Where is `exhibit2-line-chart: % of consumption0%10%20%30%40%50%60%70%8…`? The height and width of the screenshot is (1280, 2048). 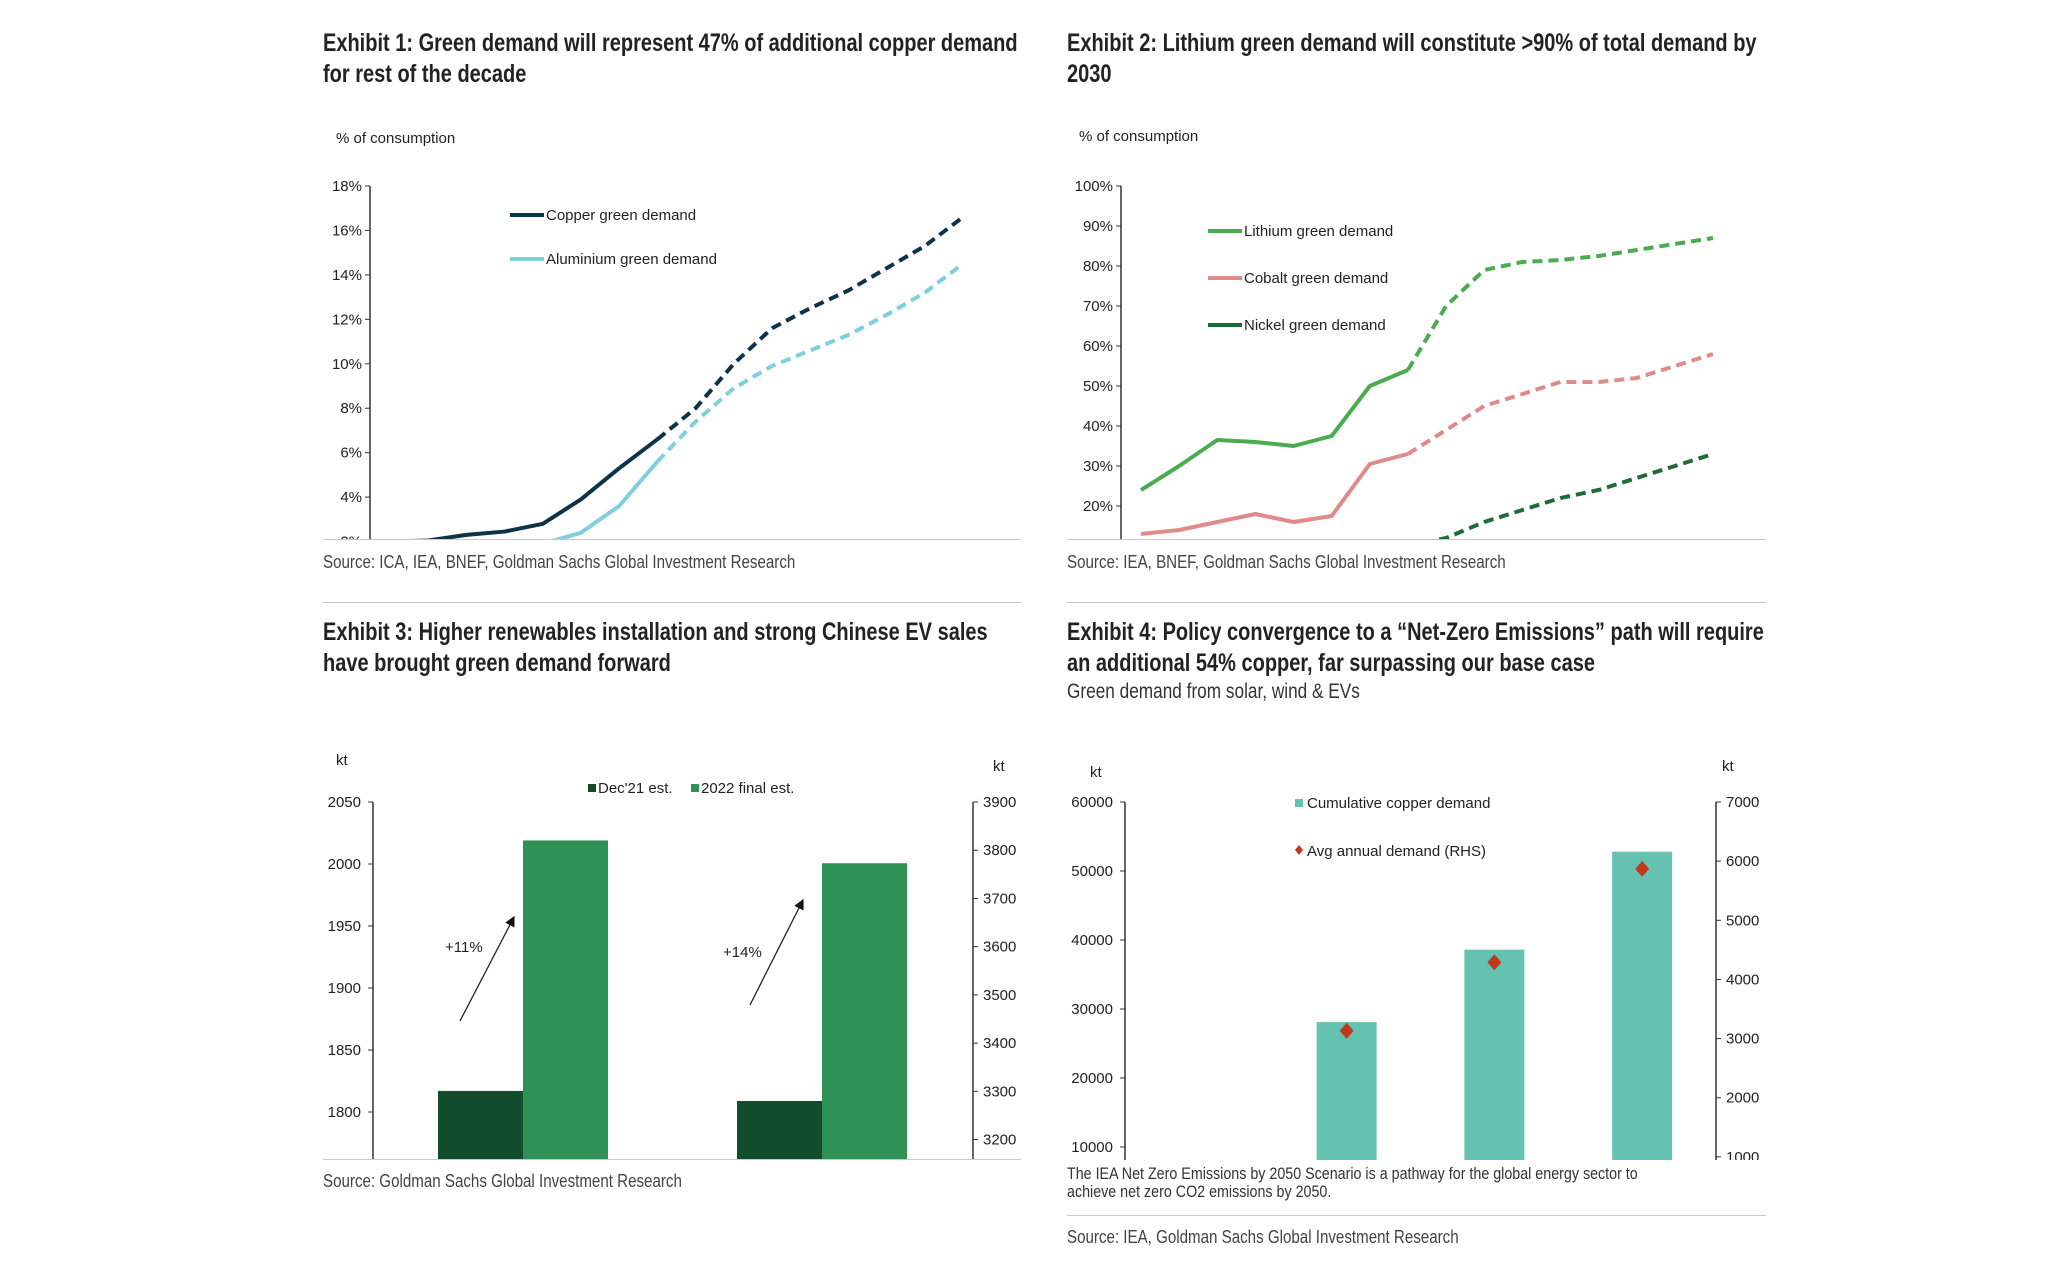
exhibit2-line-chart: % of consumption0%10%20%30%40%50%60%70%8… is located at coordinates (1394, 334).